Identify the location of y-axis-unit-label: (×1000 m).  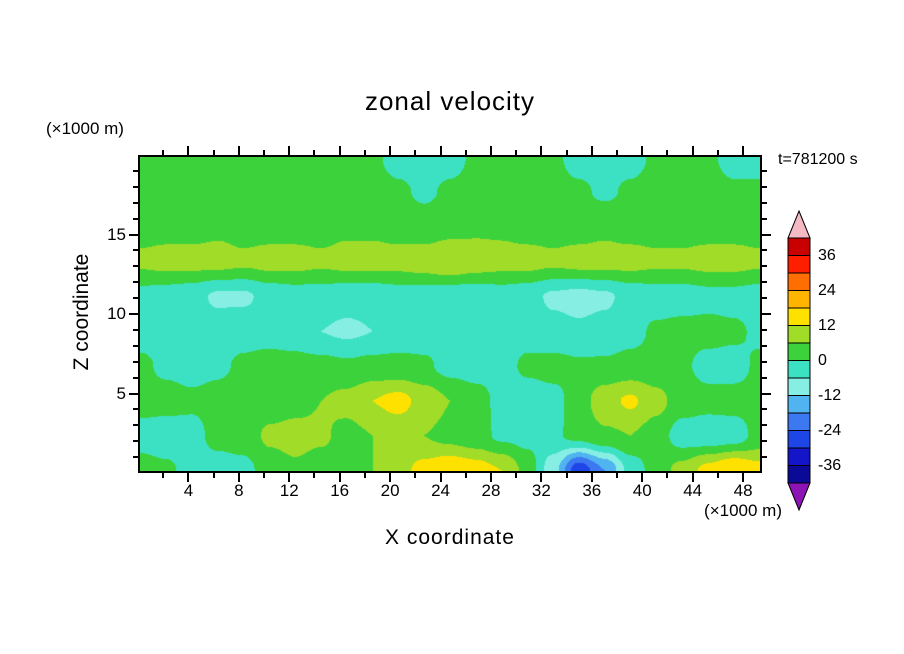
(85, 128).